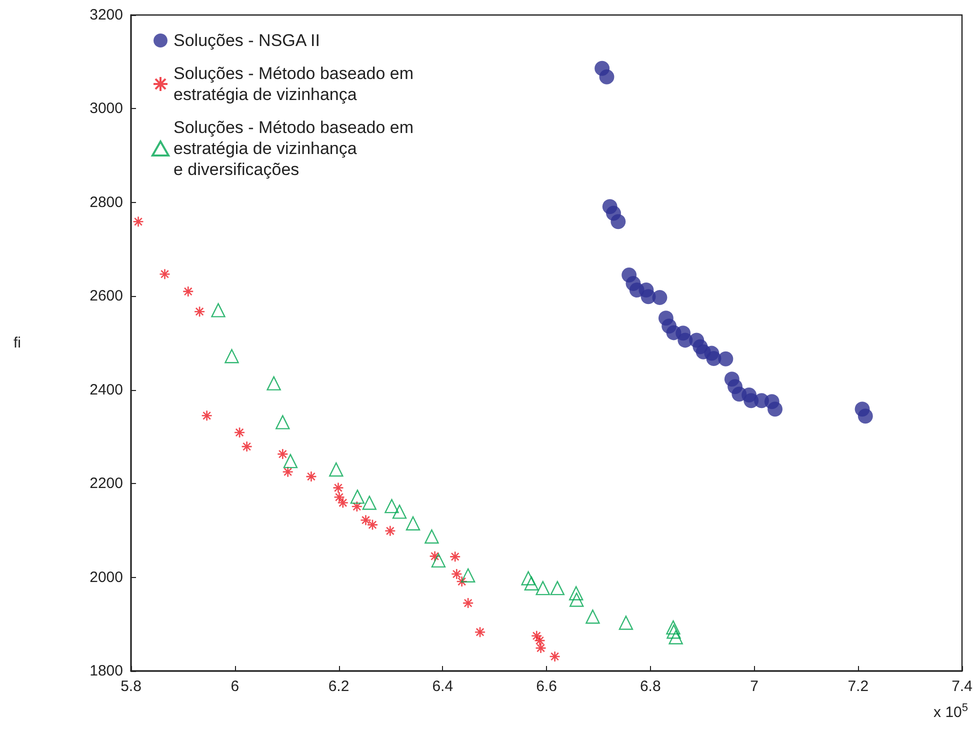 Image resolution: width=980 pixels, height=732 pixels. I want to click on x-tick-label: 6.8, so click(650, 686).